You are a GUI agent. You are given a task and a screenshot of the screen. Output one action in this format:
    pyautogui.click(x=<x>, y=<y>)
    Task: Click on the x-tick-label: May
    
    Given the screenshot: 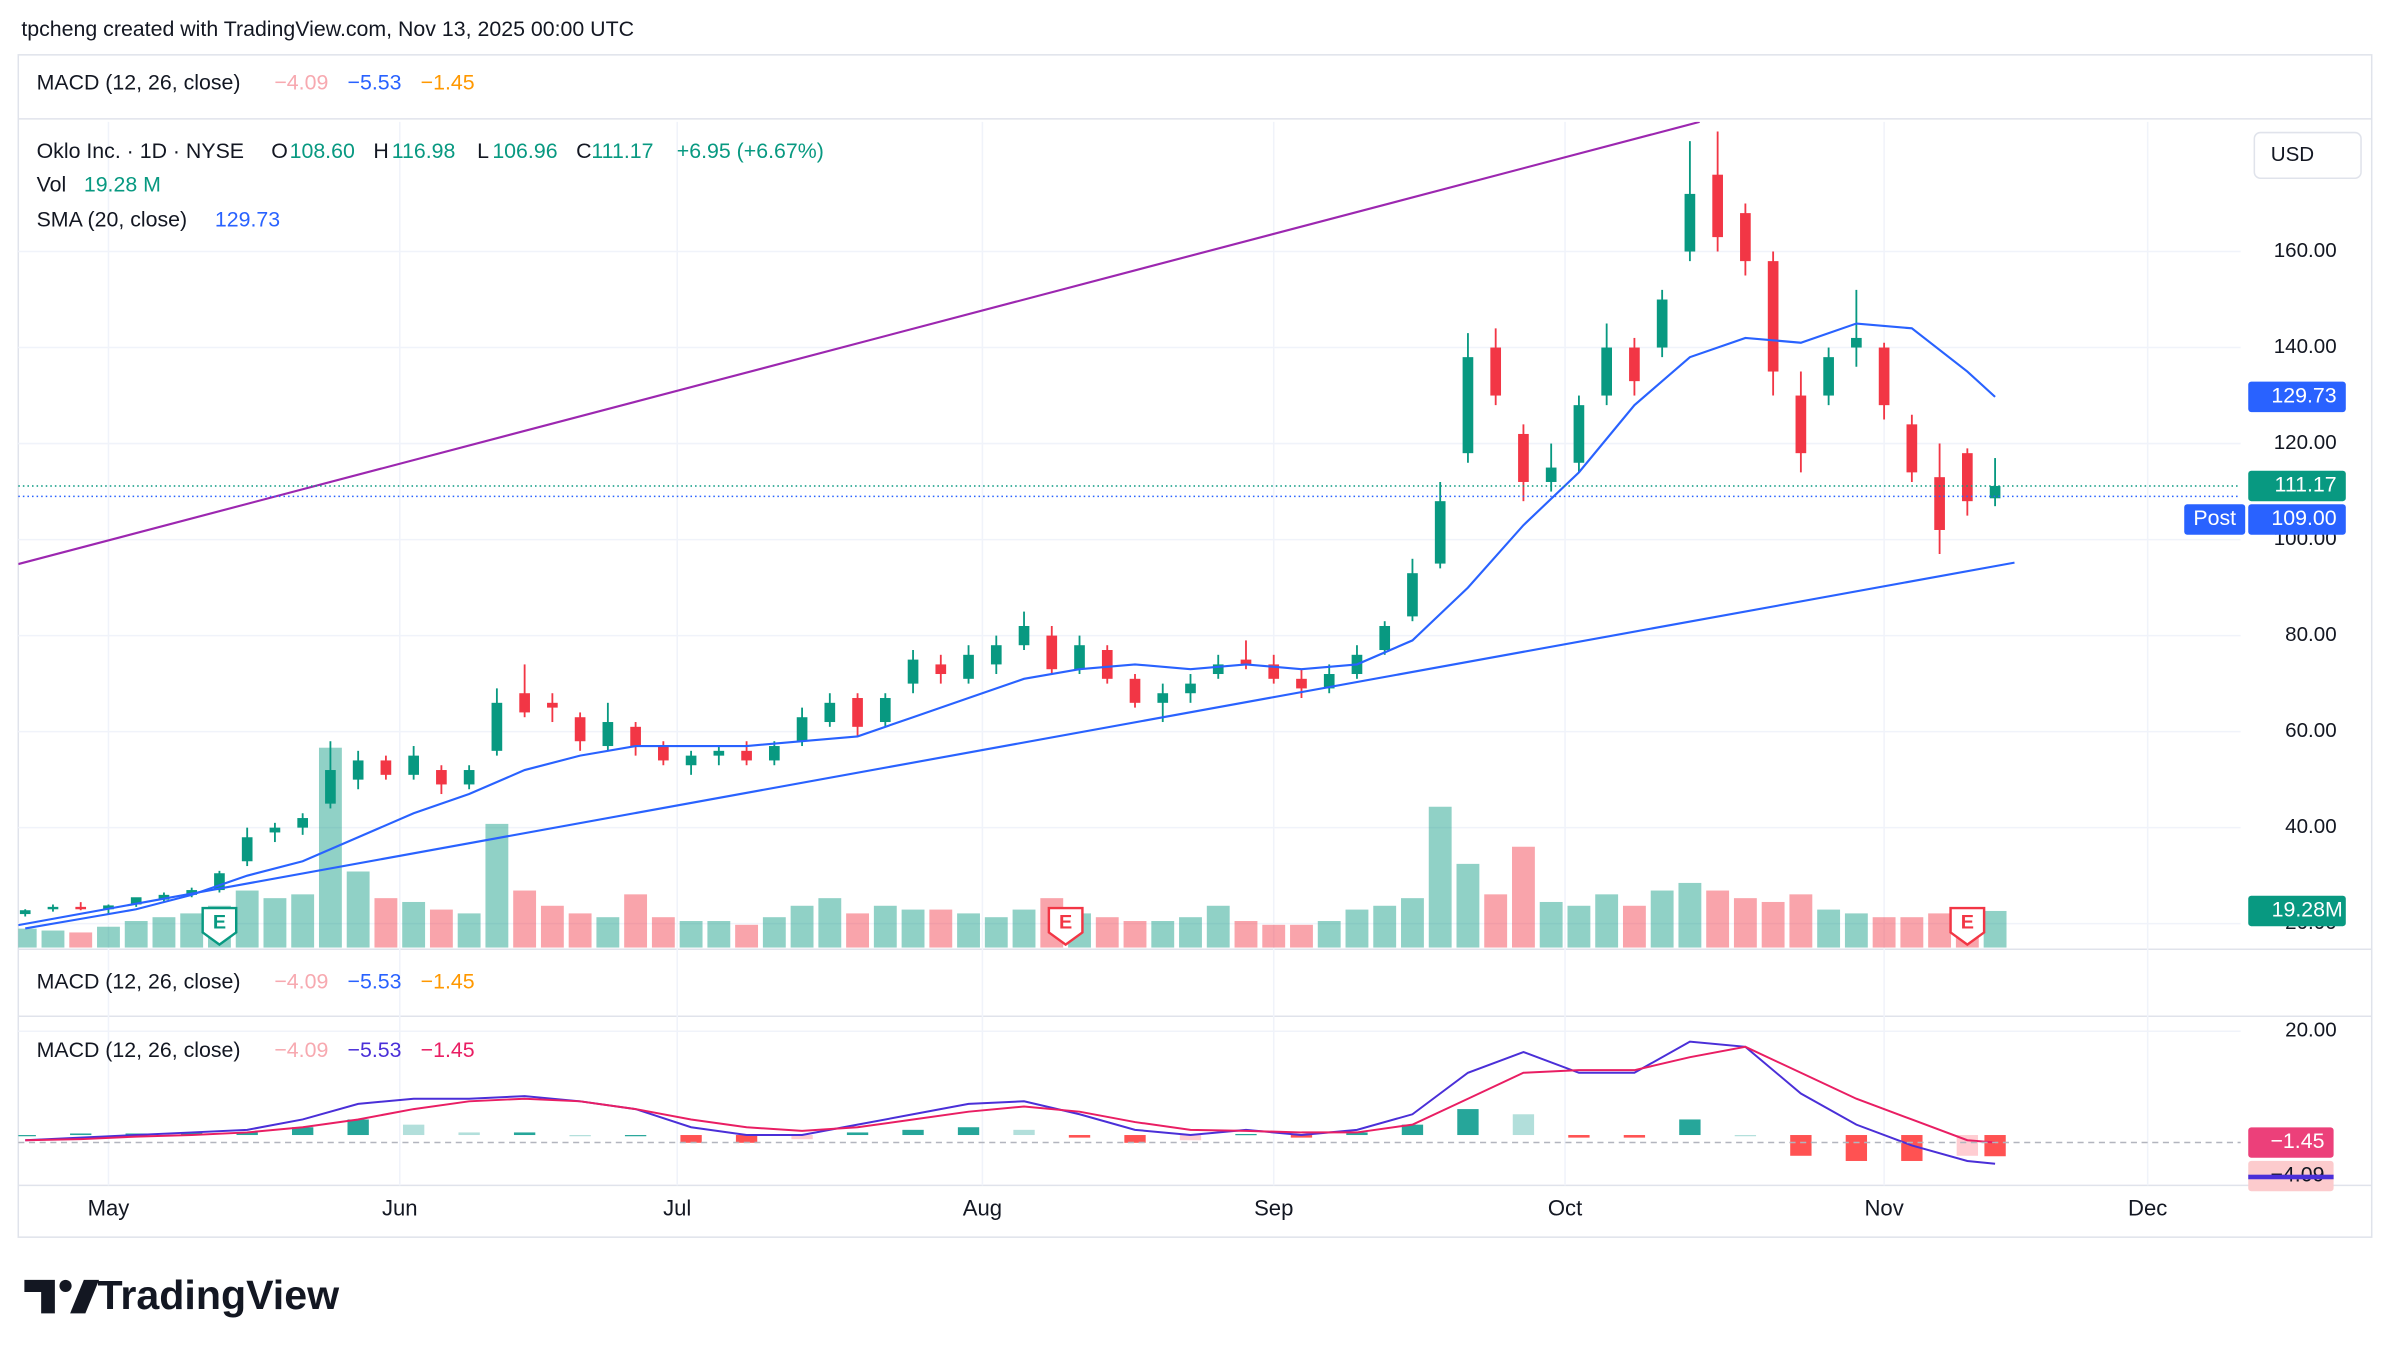 What is the action you would take?
    pyautogui.click(x=109, y=1208)
    